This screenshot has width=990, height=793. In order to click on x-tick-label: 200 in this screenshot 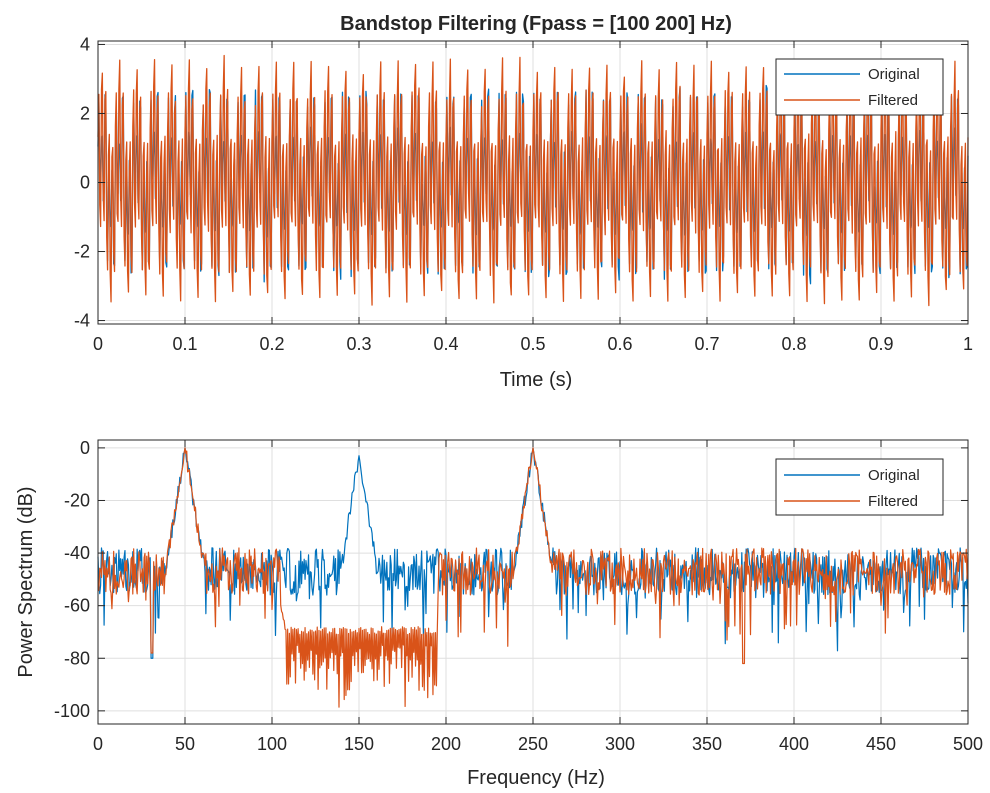, I will do `click(446, 744)`.